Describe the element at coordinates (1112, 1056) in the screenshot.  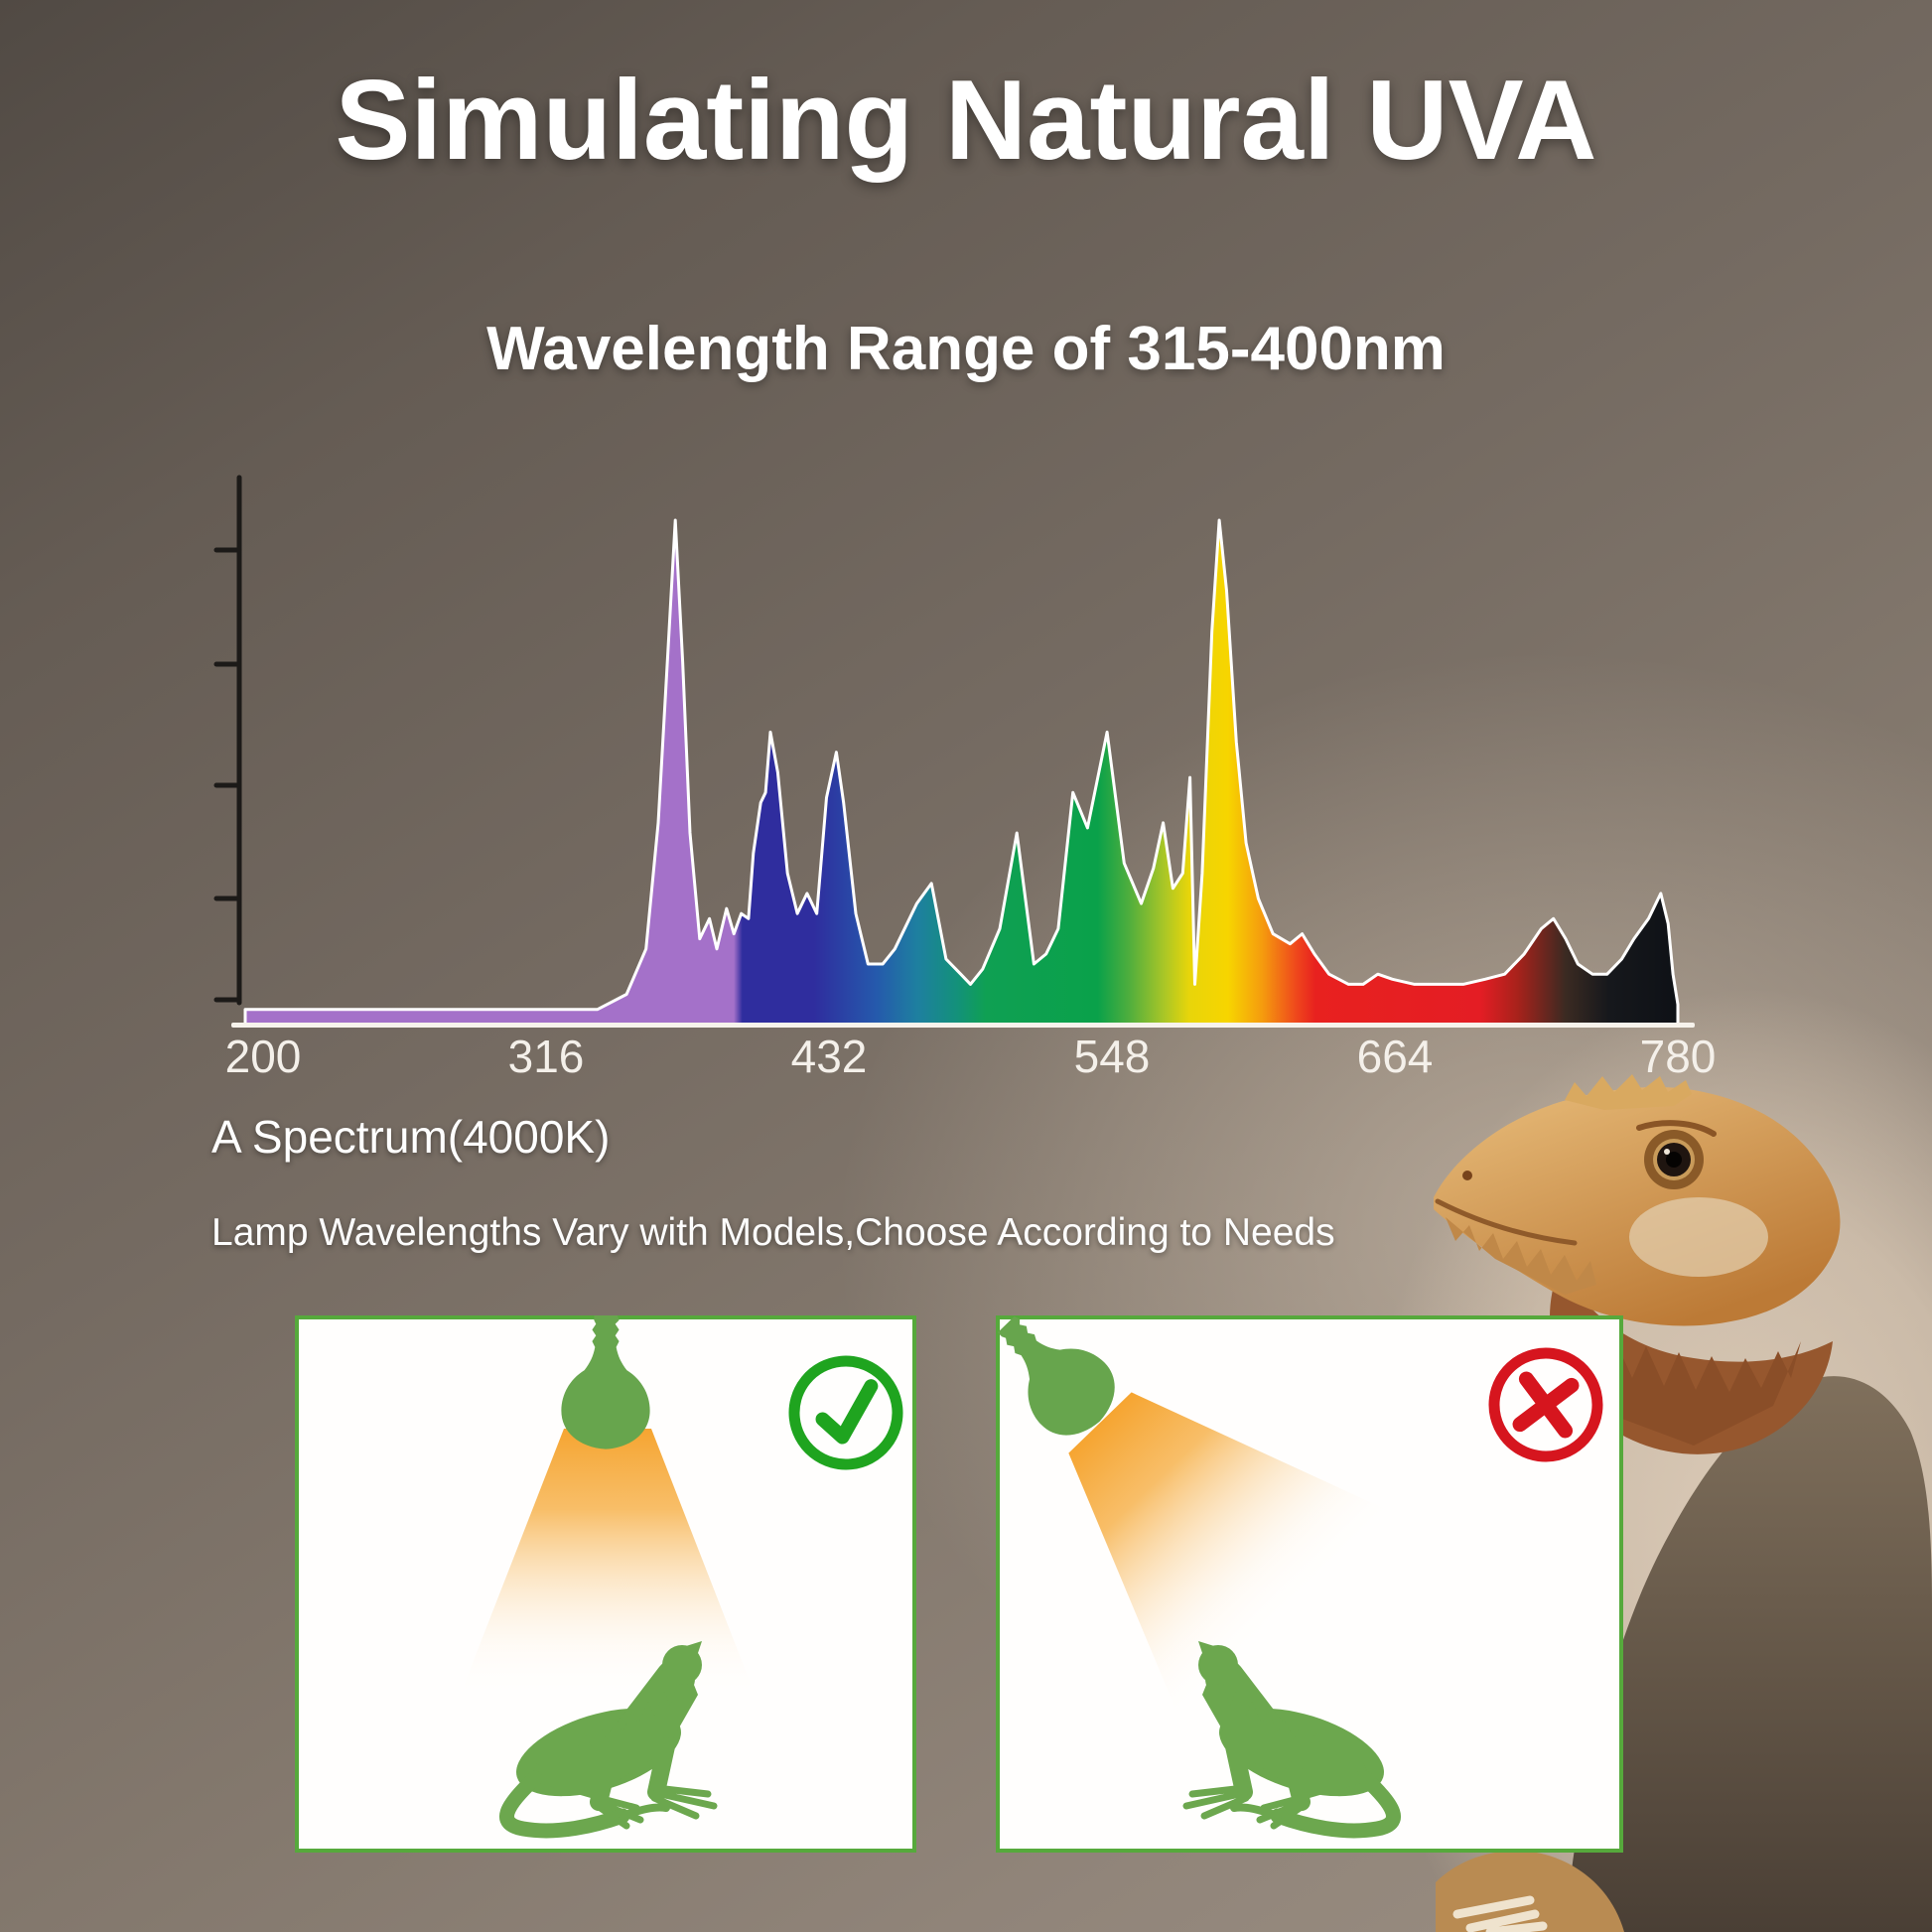
I see `x-axis-label: 548` at that location.